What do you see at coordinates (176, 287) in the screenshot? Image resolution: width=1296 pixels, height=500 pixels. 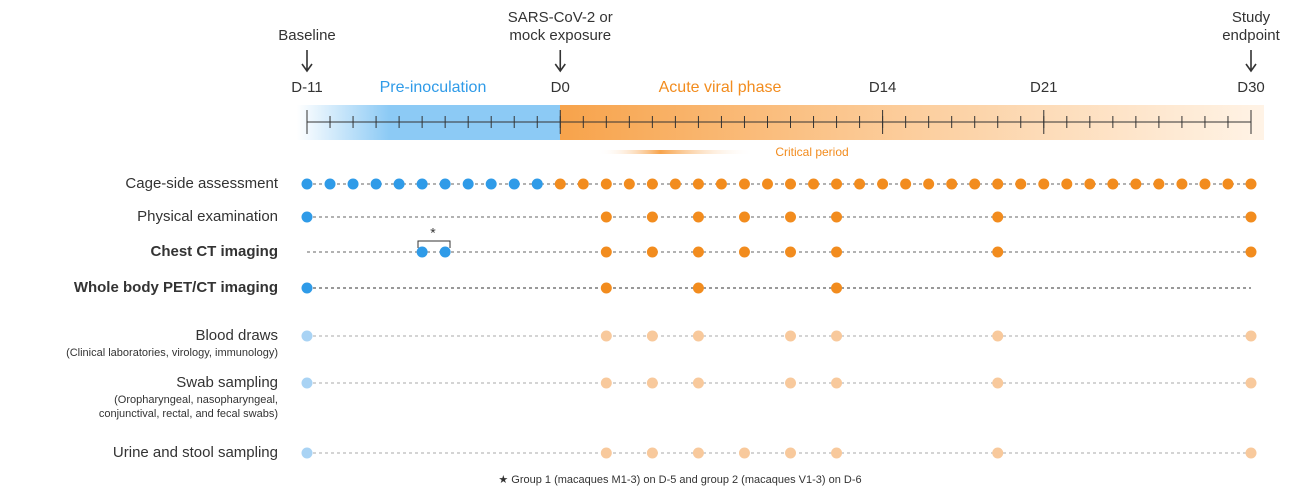 I see `row-label: Whole body PET/CT imaging` at bounding box center [176, 287].